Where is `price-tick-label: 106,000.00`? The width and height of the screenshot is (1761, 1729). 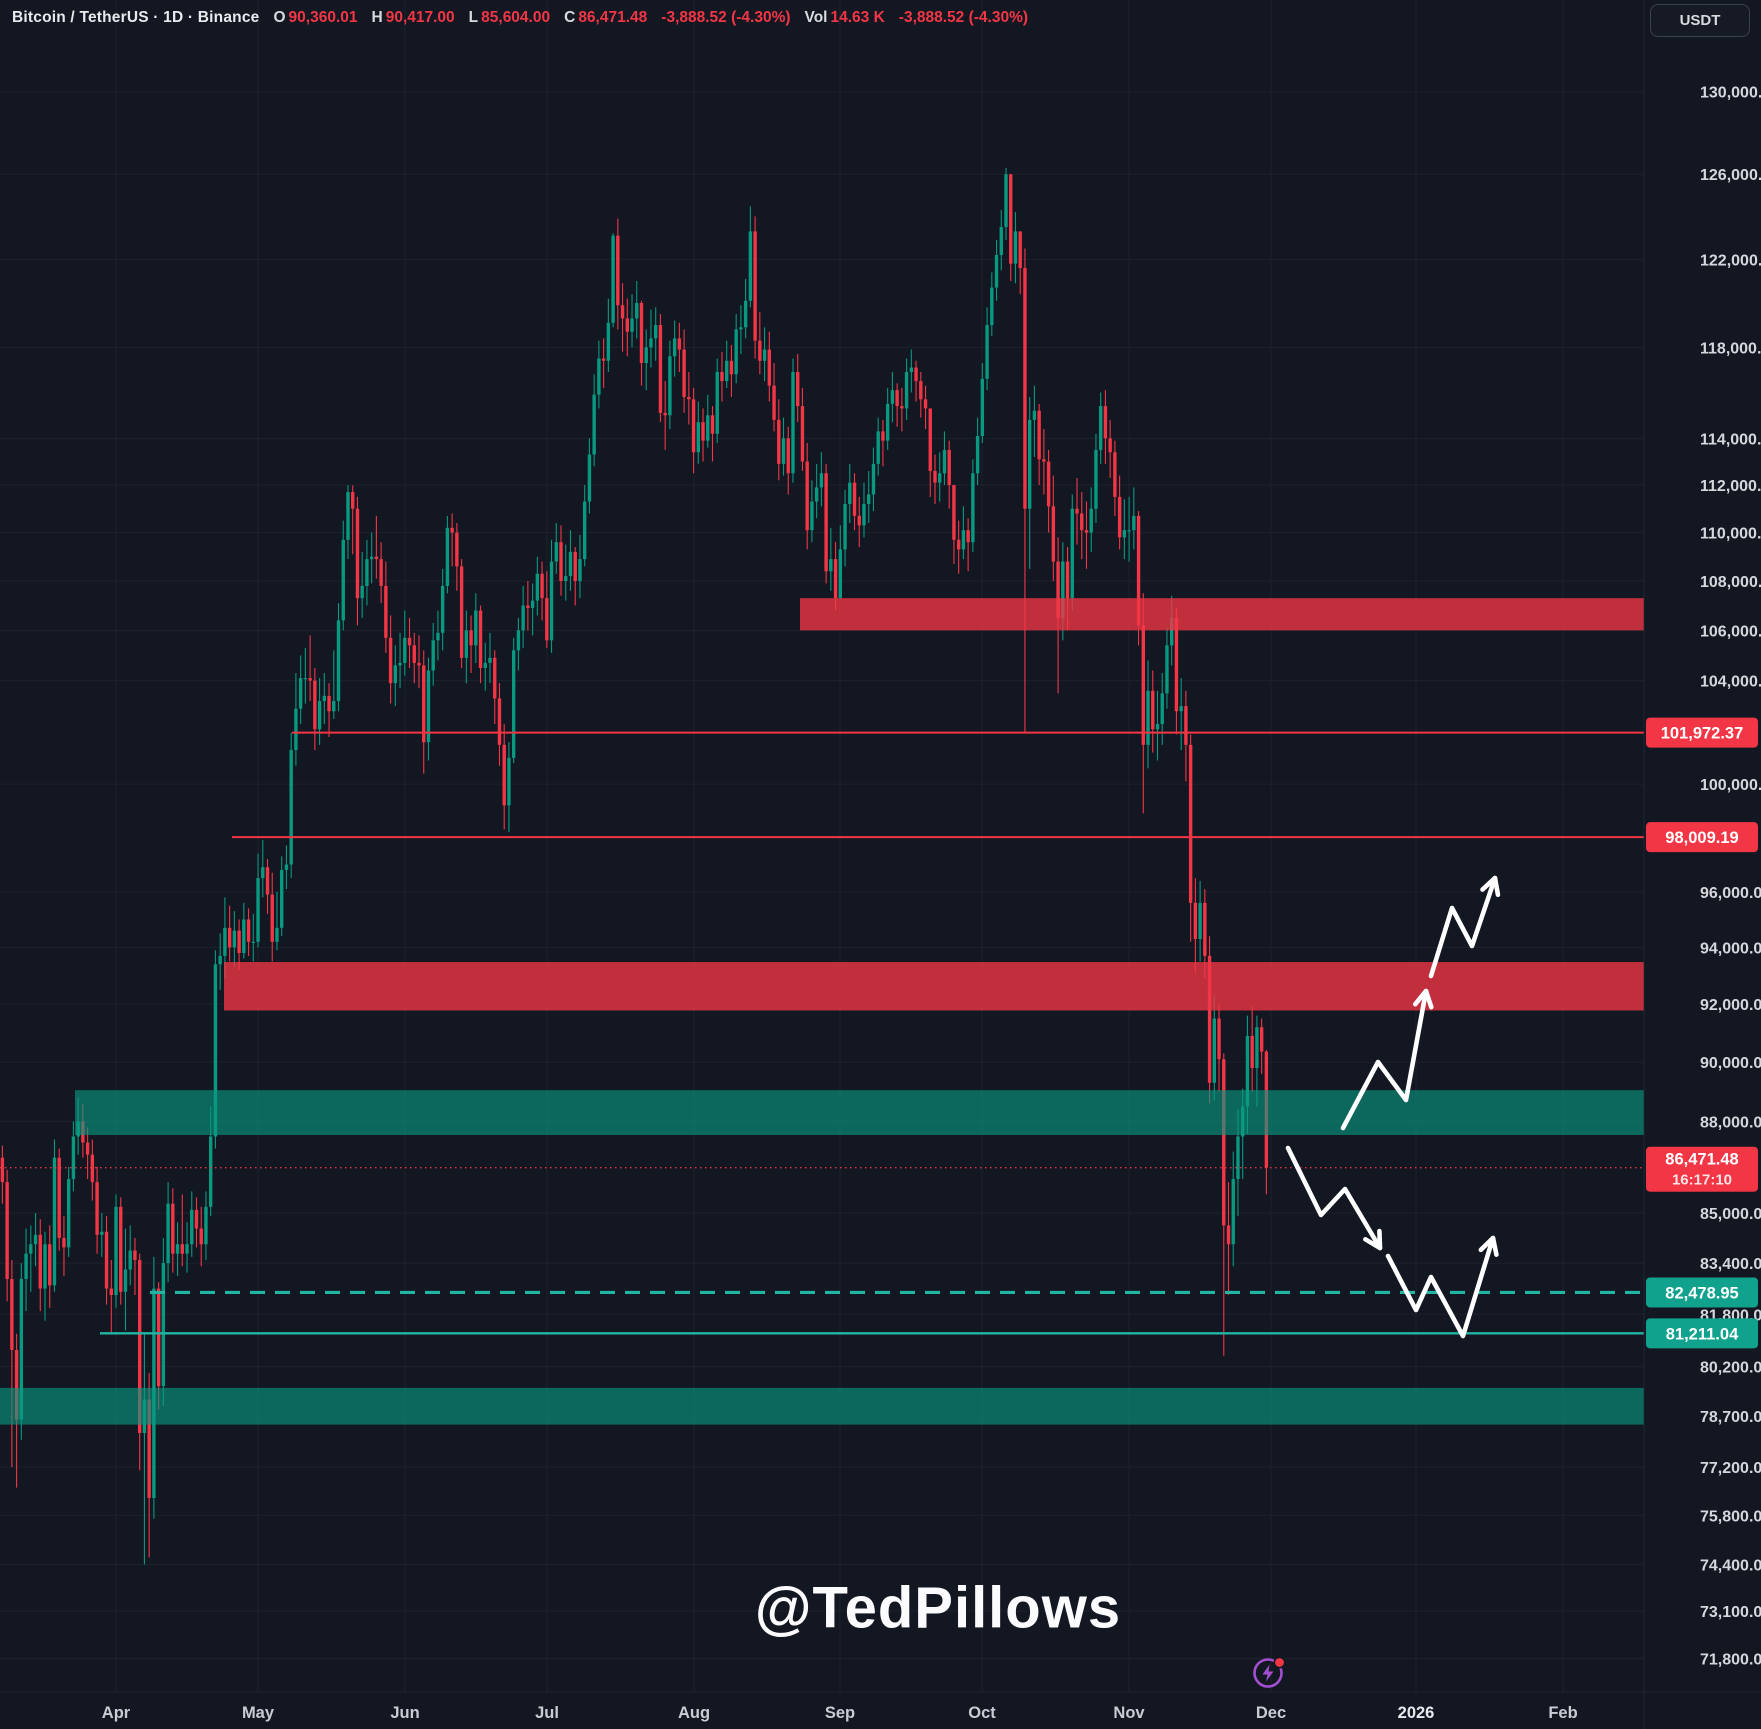 price-tick-label: 106,000.00 is located at coordinates (1730, 631).